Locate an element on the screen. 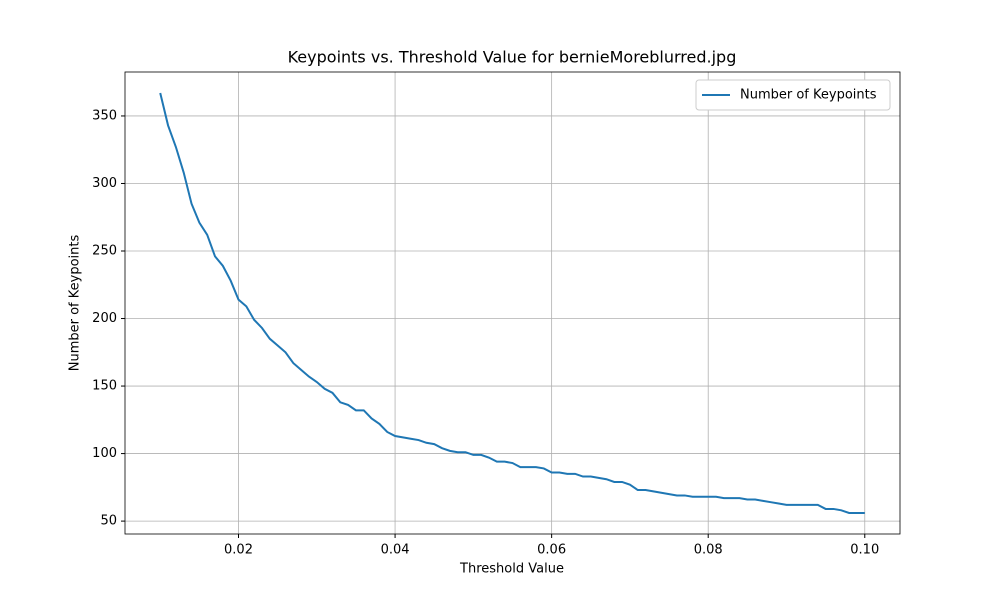 This screenshot has height=604, width=1000. y-axis-label: Number of Keypoints is located at coordinates (75, 303).